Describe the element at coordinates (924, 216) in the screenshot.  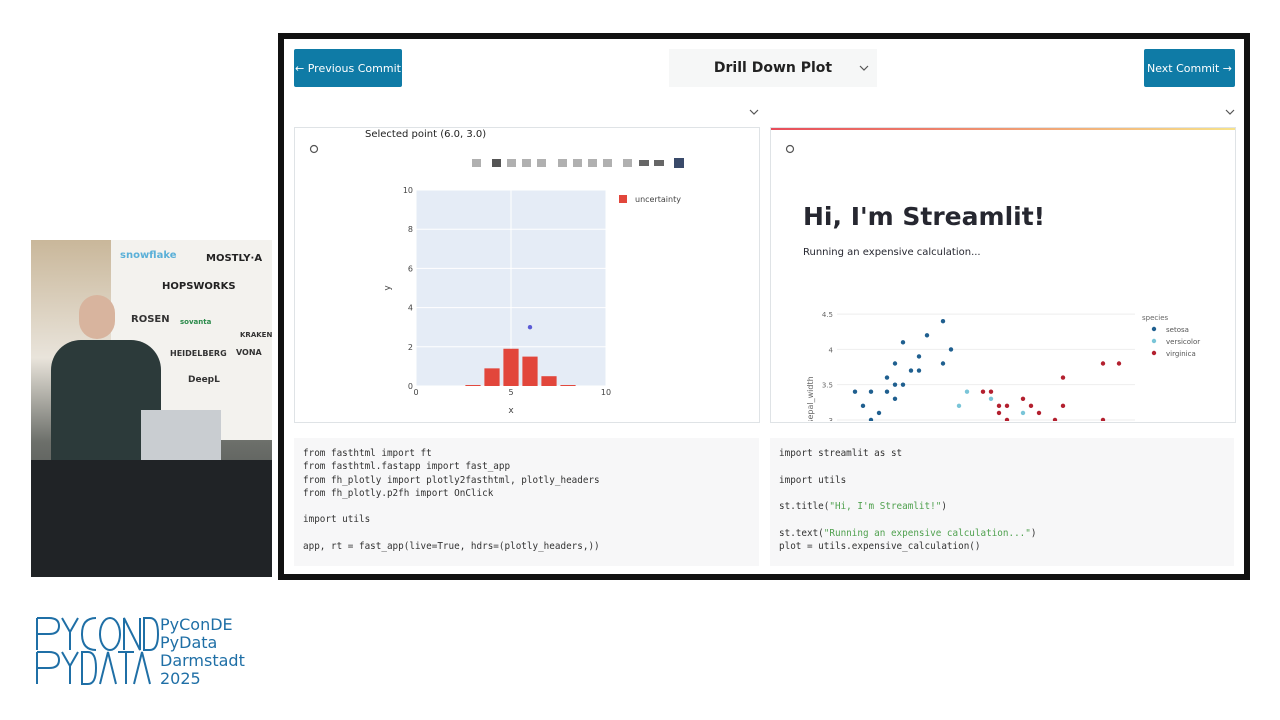
I see `streamlit-title: Hi, I'm Streamlit!` at that location.